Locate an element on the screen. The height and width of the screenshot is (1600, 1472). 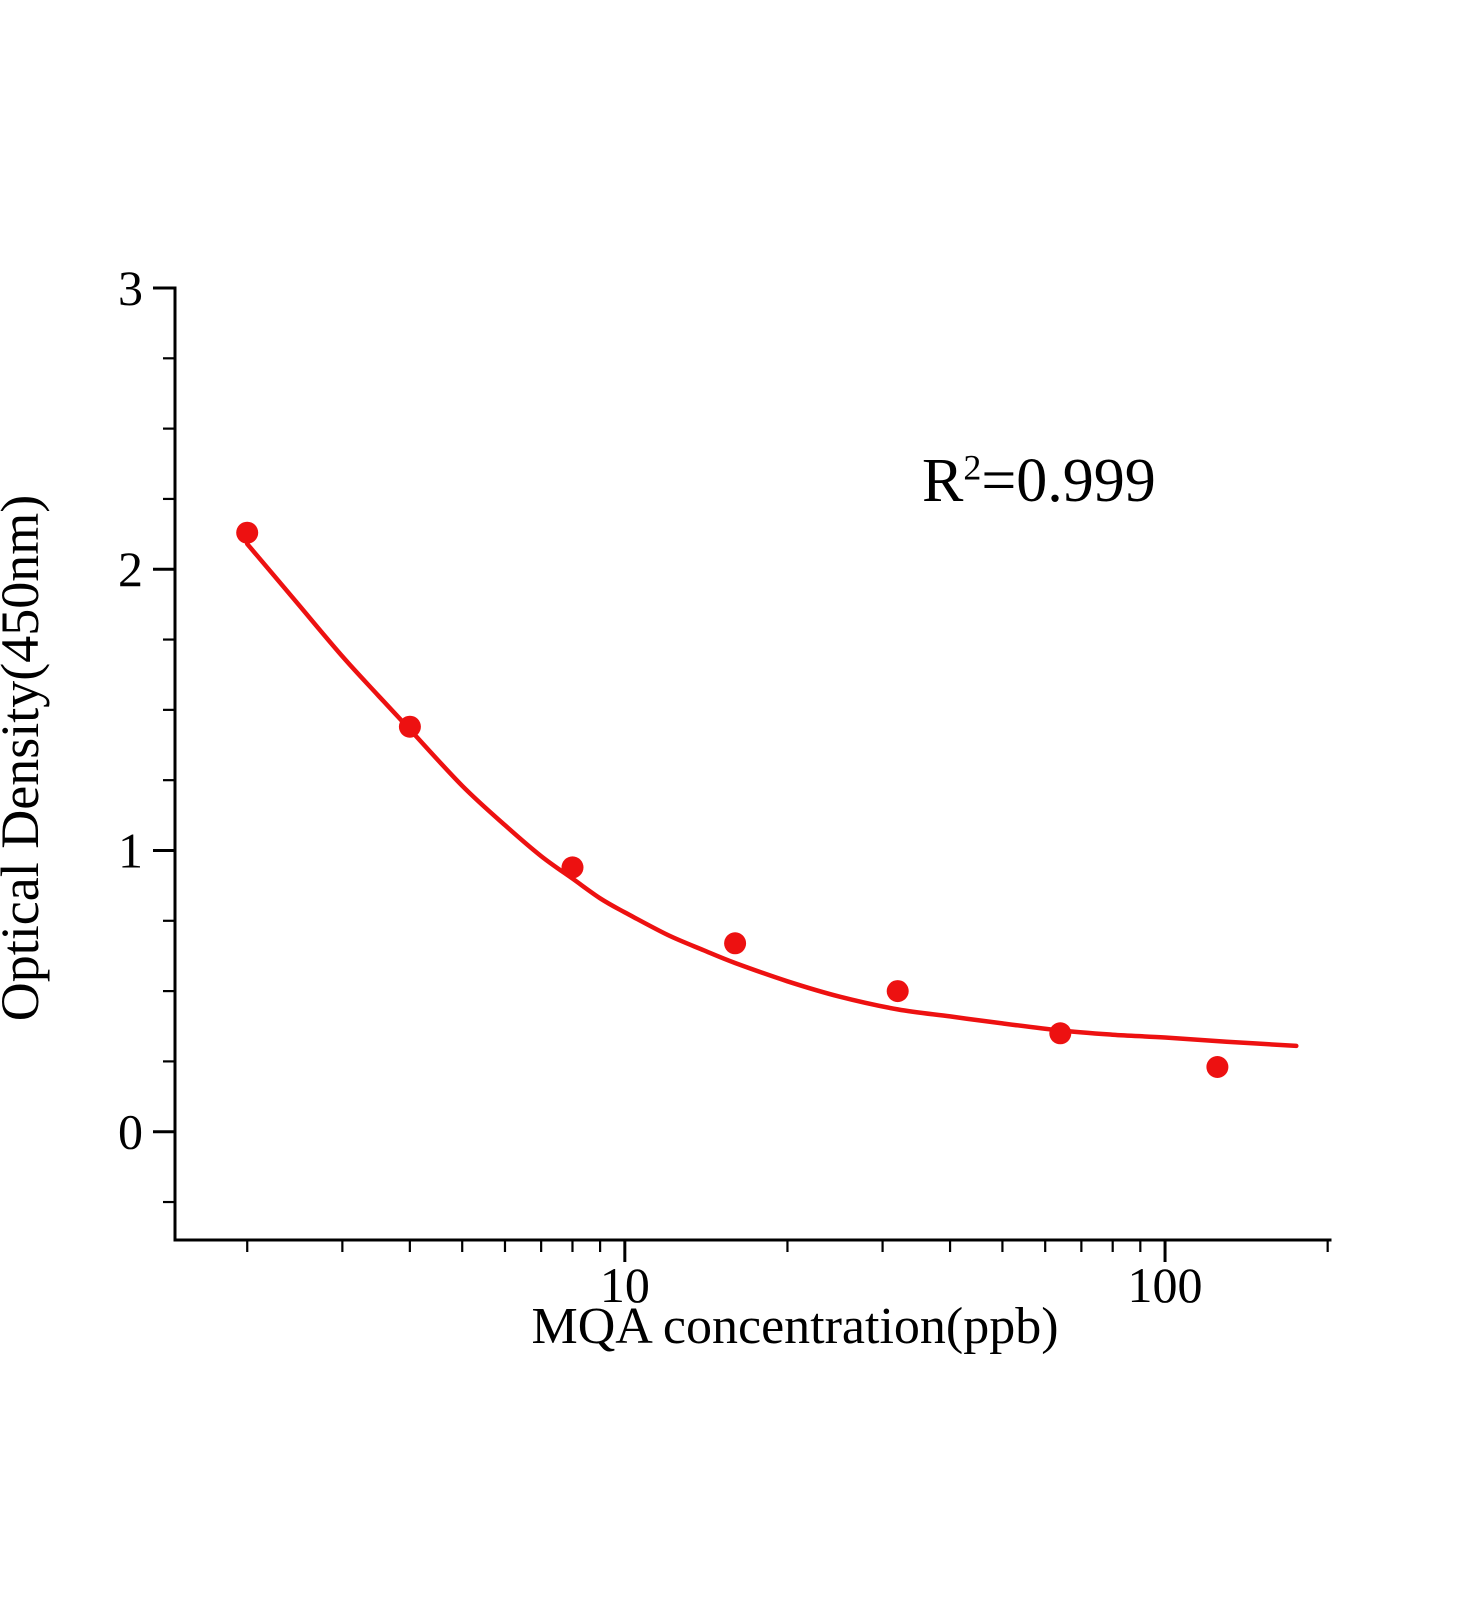
y-tick-label: 3 is located at coordinates (130, 288).